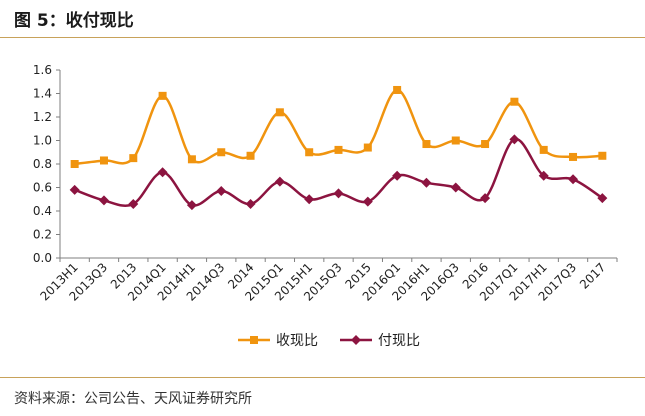 This screenshot has width=645, height=416. What do you see at coordinates (42, 235) in the screenshot?
I see `y-tick-label: 0.2` at bounding box center [42, 235].